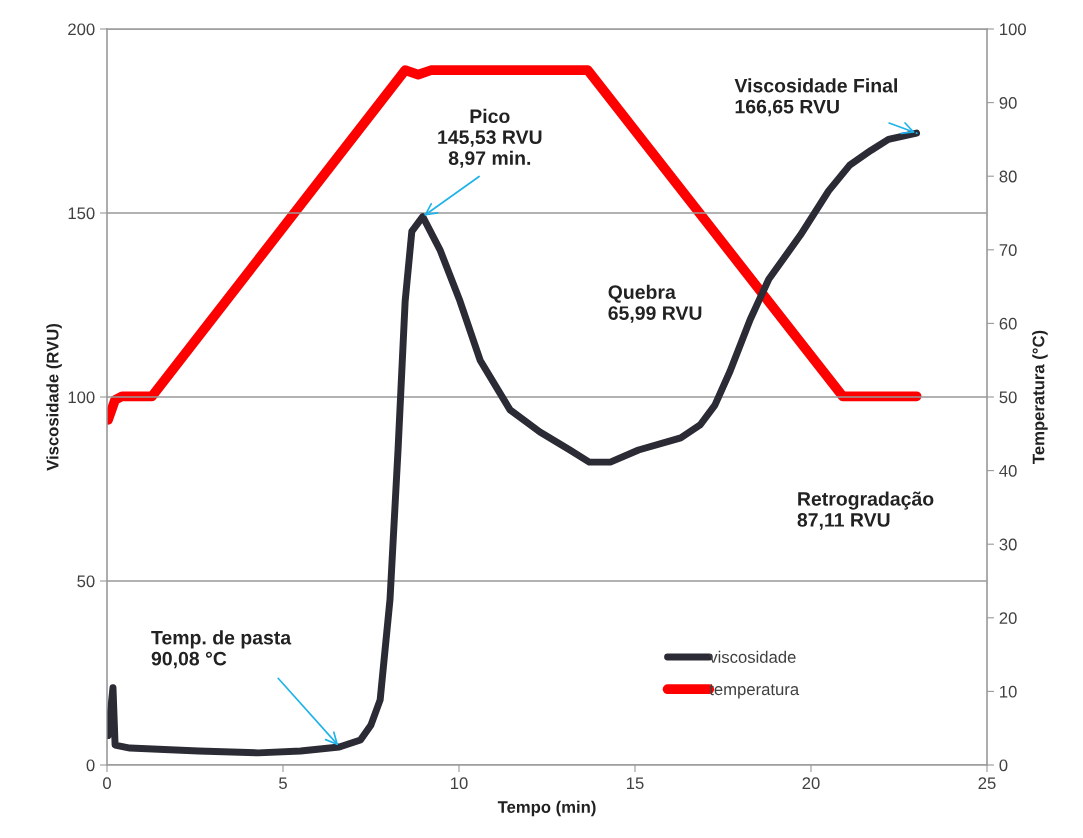 The width and height of the screenshot is (1083, 838). What do you see at coordinates (459, 783) in the screenshot?
I see `x-tick-label: 10` at bounding box center [459, 783].